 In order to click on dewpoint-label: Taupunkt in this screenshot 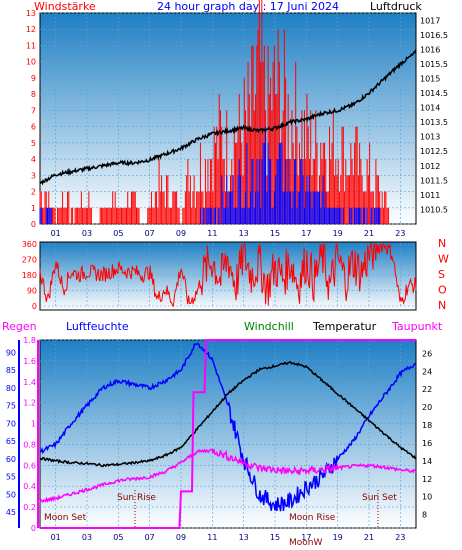, I will do `click(417, 326)`.